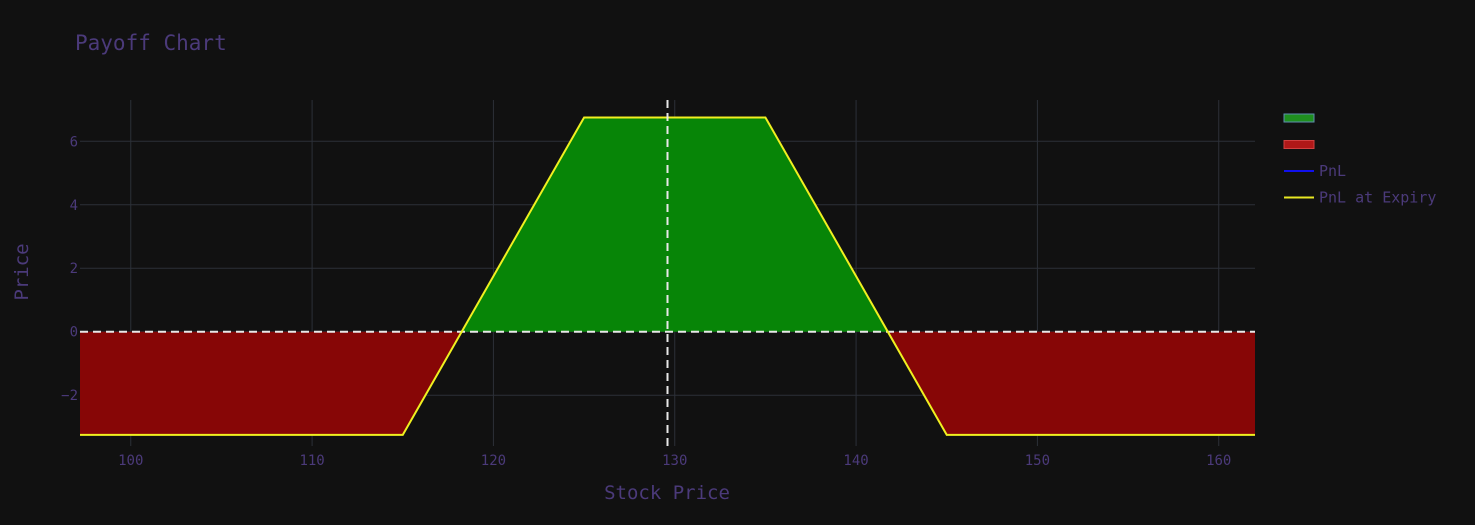 Image resolution: width=1475 pixels, height=525 pixels. I want to click on x-tick-label: 110, so click(311, 461).